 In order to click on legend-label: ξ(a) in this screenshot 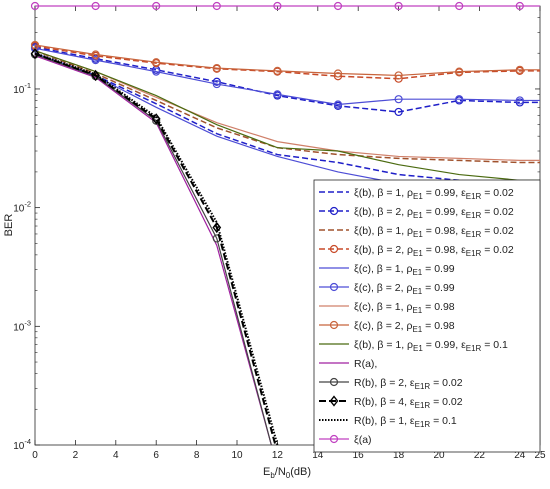, I will do `click(363, 440)`.